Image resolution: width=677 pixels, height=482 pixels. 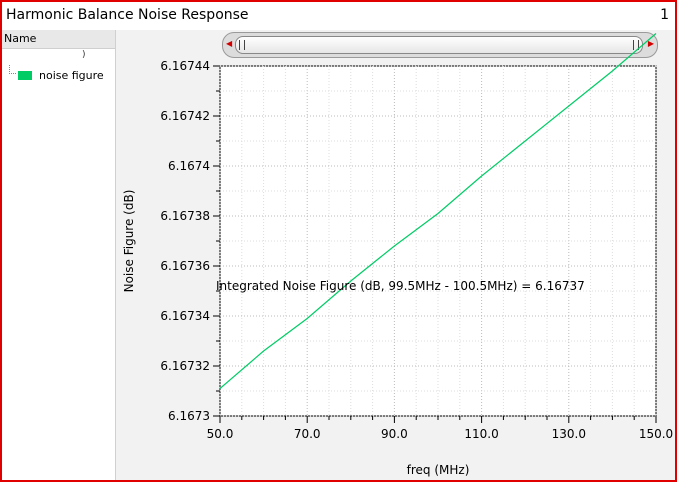 What do you see at coordinates (189, 166) in the screenshot?
I see `y-tick-label: 6.1674` at bounding box center [189, 166].